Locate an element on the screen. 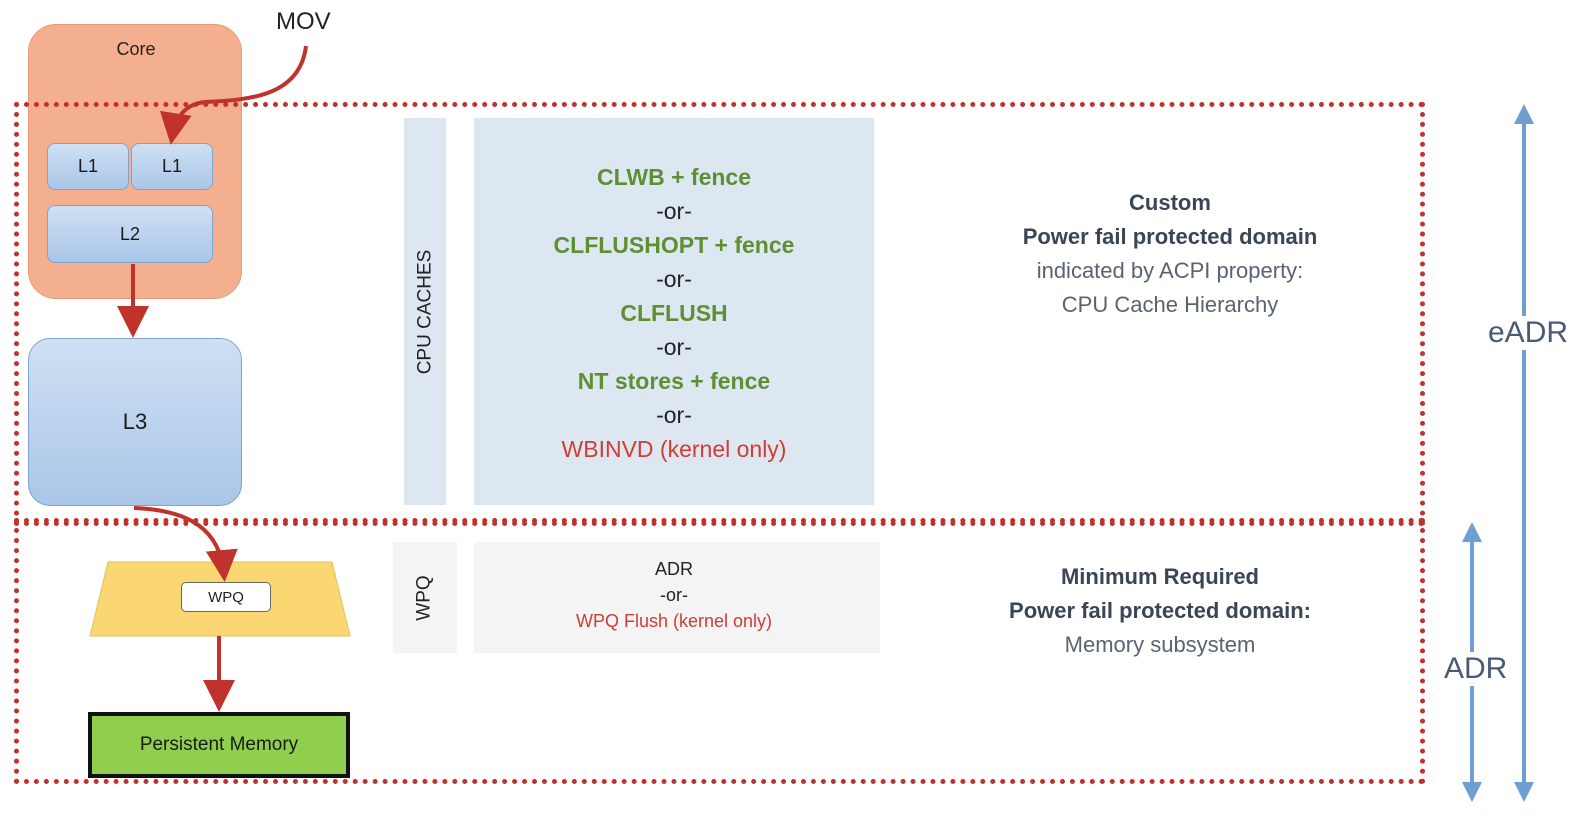 Image resolution: width=1586 pixels, height=820 pixels. l1-cache-left: L1 is located at coordinates (88, 166).